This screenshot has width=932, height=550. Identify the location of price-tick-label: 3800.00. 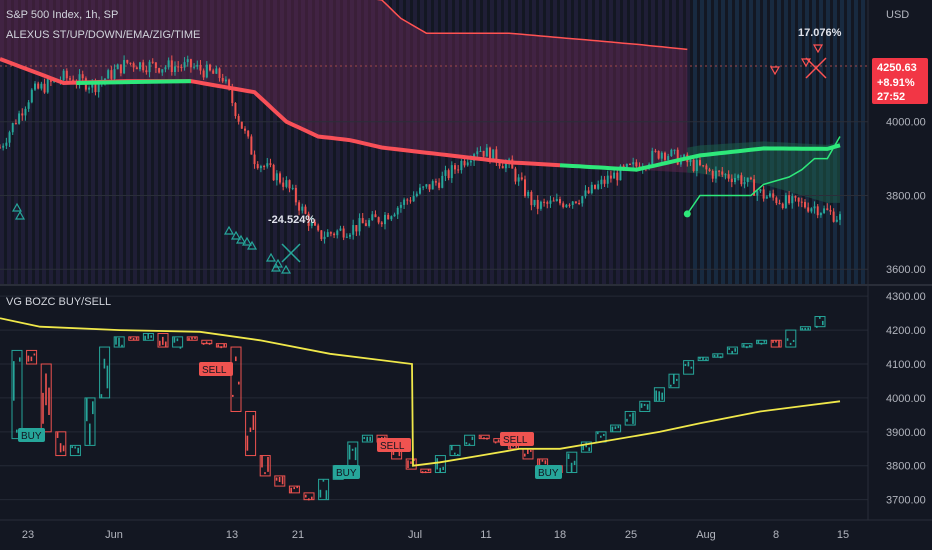
(906, 467).